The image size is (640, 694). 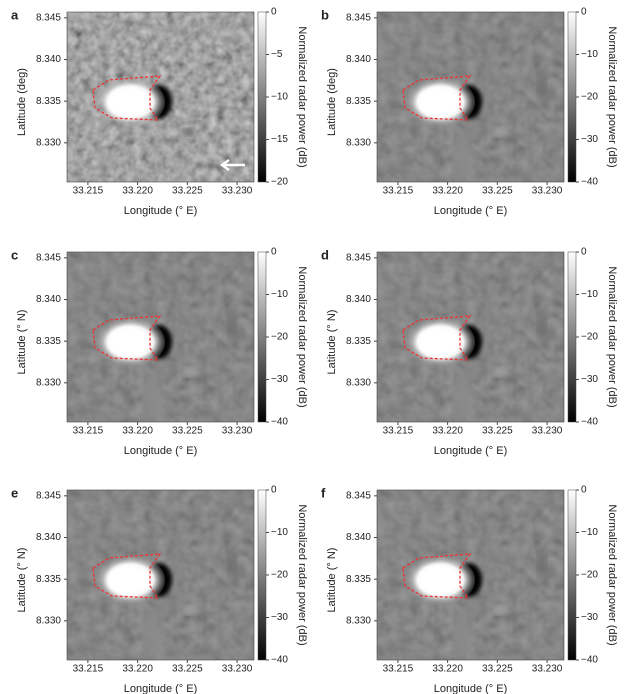 I want to click on panel-letter: f, so click(x=323, y=492).